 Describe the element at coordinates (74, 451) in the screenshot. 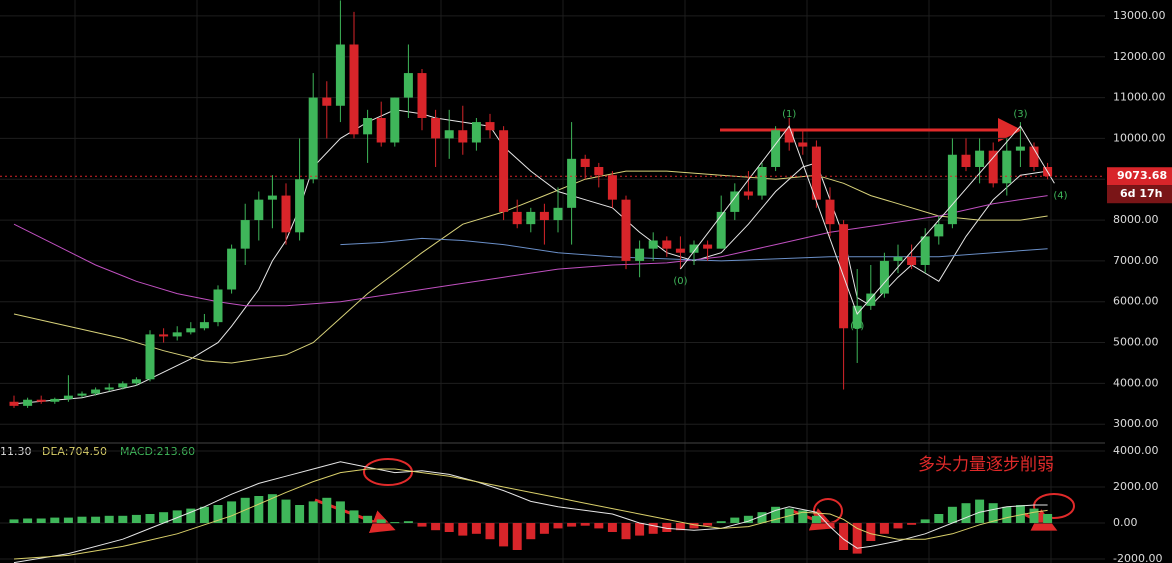

I see `dea-label: DEA:704.50` at that location.